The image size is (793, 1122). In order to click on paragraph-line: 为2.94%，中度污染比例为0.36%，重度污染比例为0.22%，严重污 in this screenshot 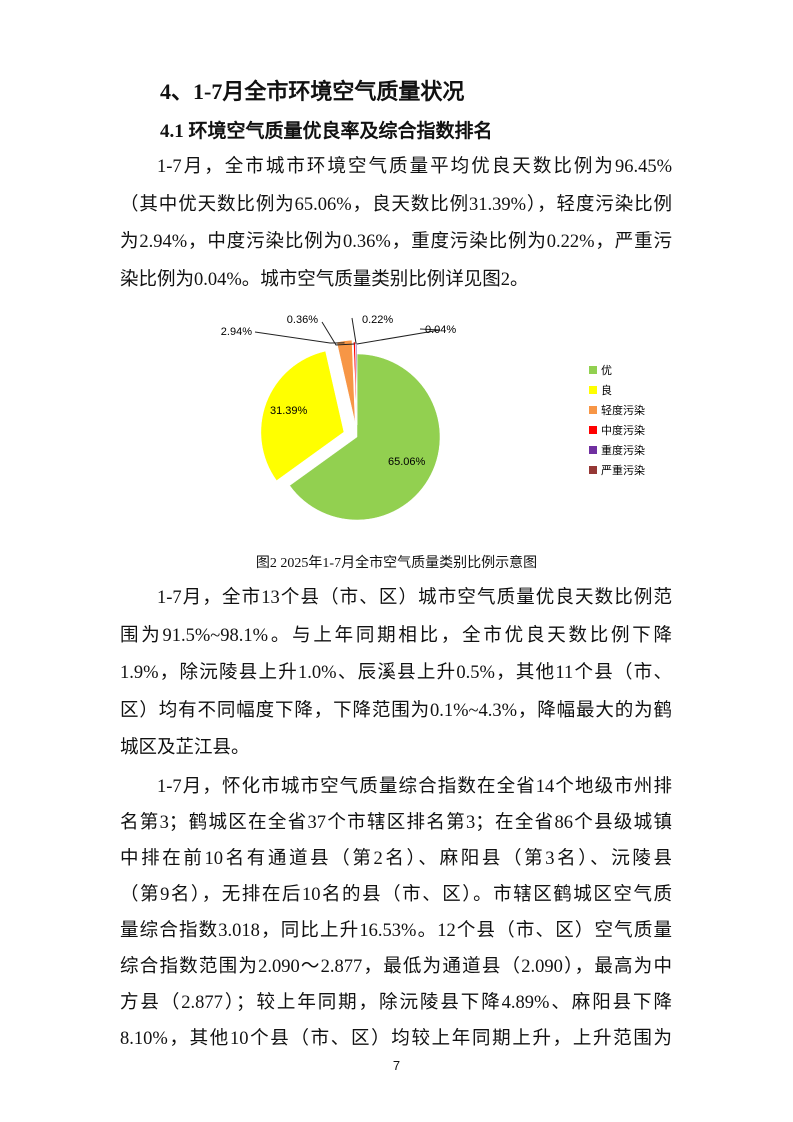, I will do `click(396, 242)`.